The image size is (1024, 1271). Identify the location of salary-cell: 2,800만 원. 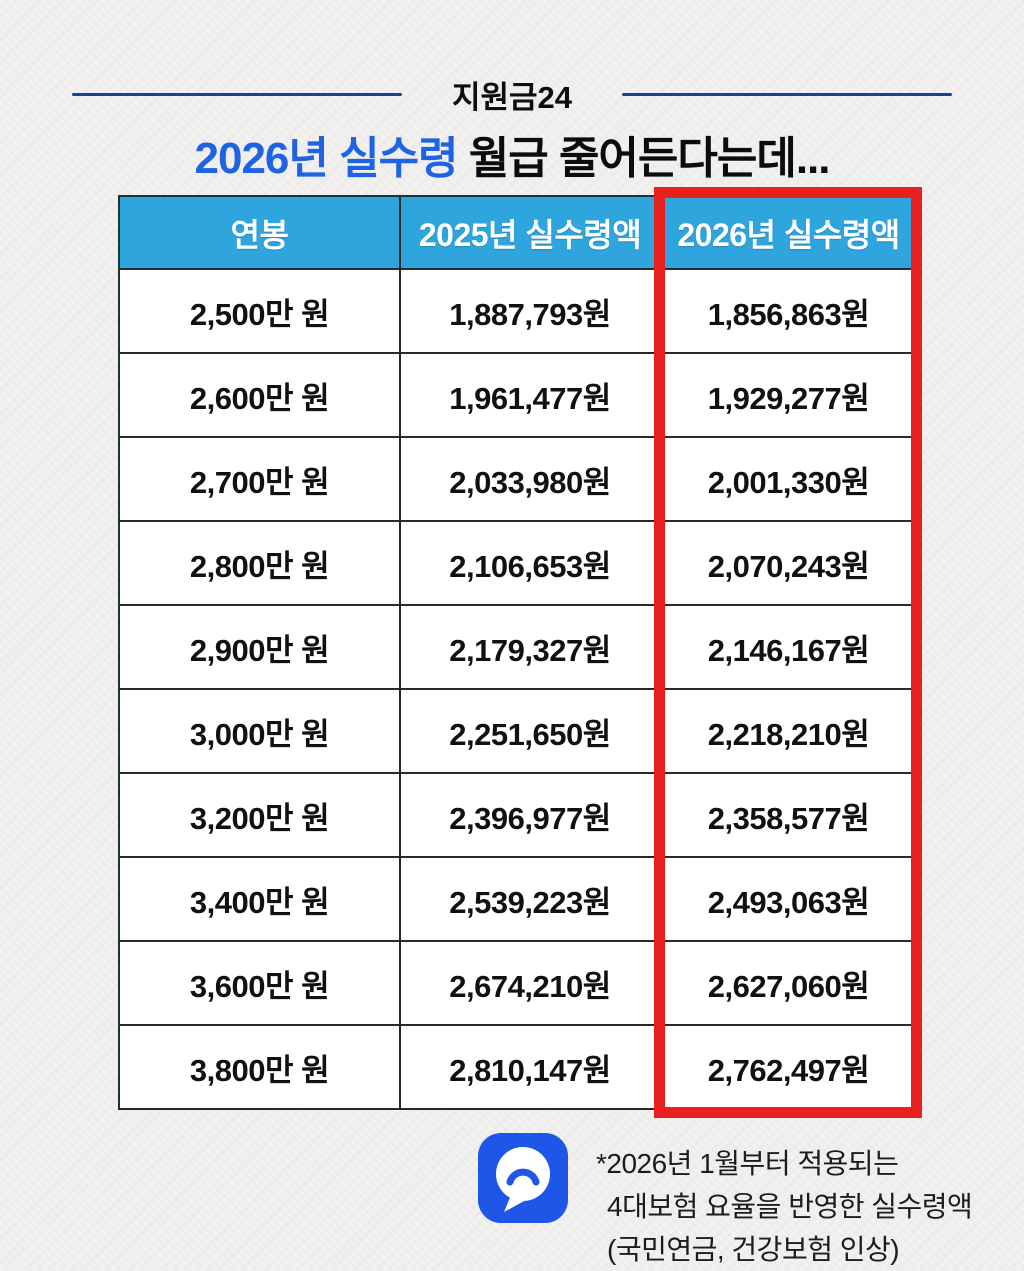
(260, 564).